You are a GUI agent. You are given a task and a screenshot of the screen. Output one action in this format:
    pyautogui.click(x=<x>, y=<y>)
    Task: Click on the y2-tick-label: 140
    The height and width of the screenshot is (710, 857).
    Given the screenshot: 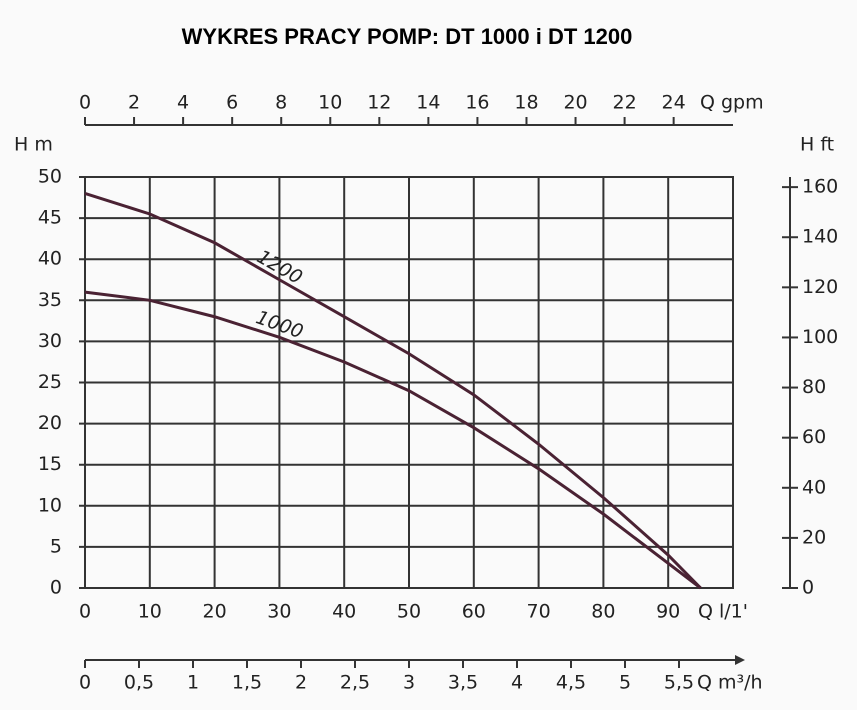 What is the action you would take?
    pyautogui.click(x=820, y=237)
    